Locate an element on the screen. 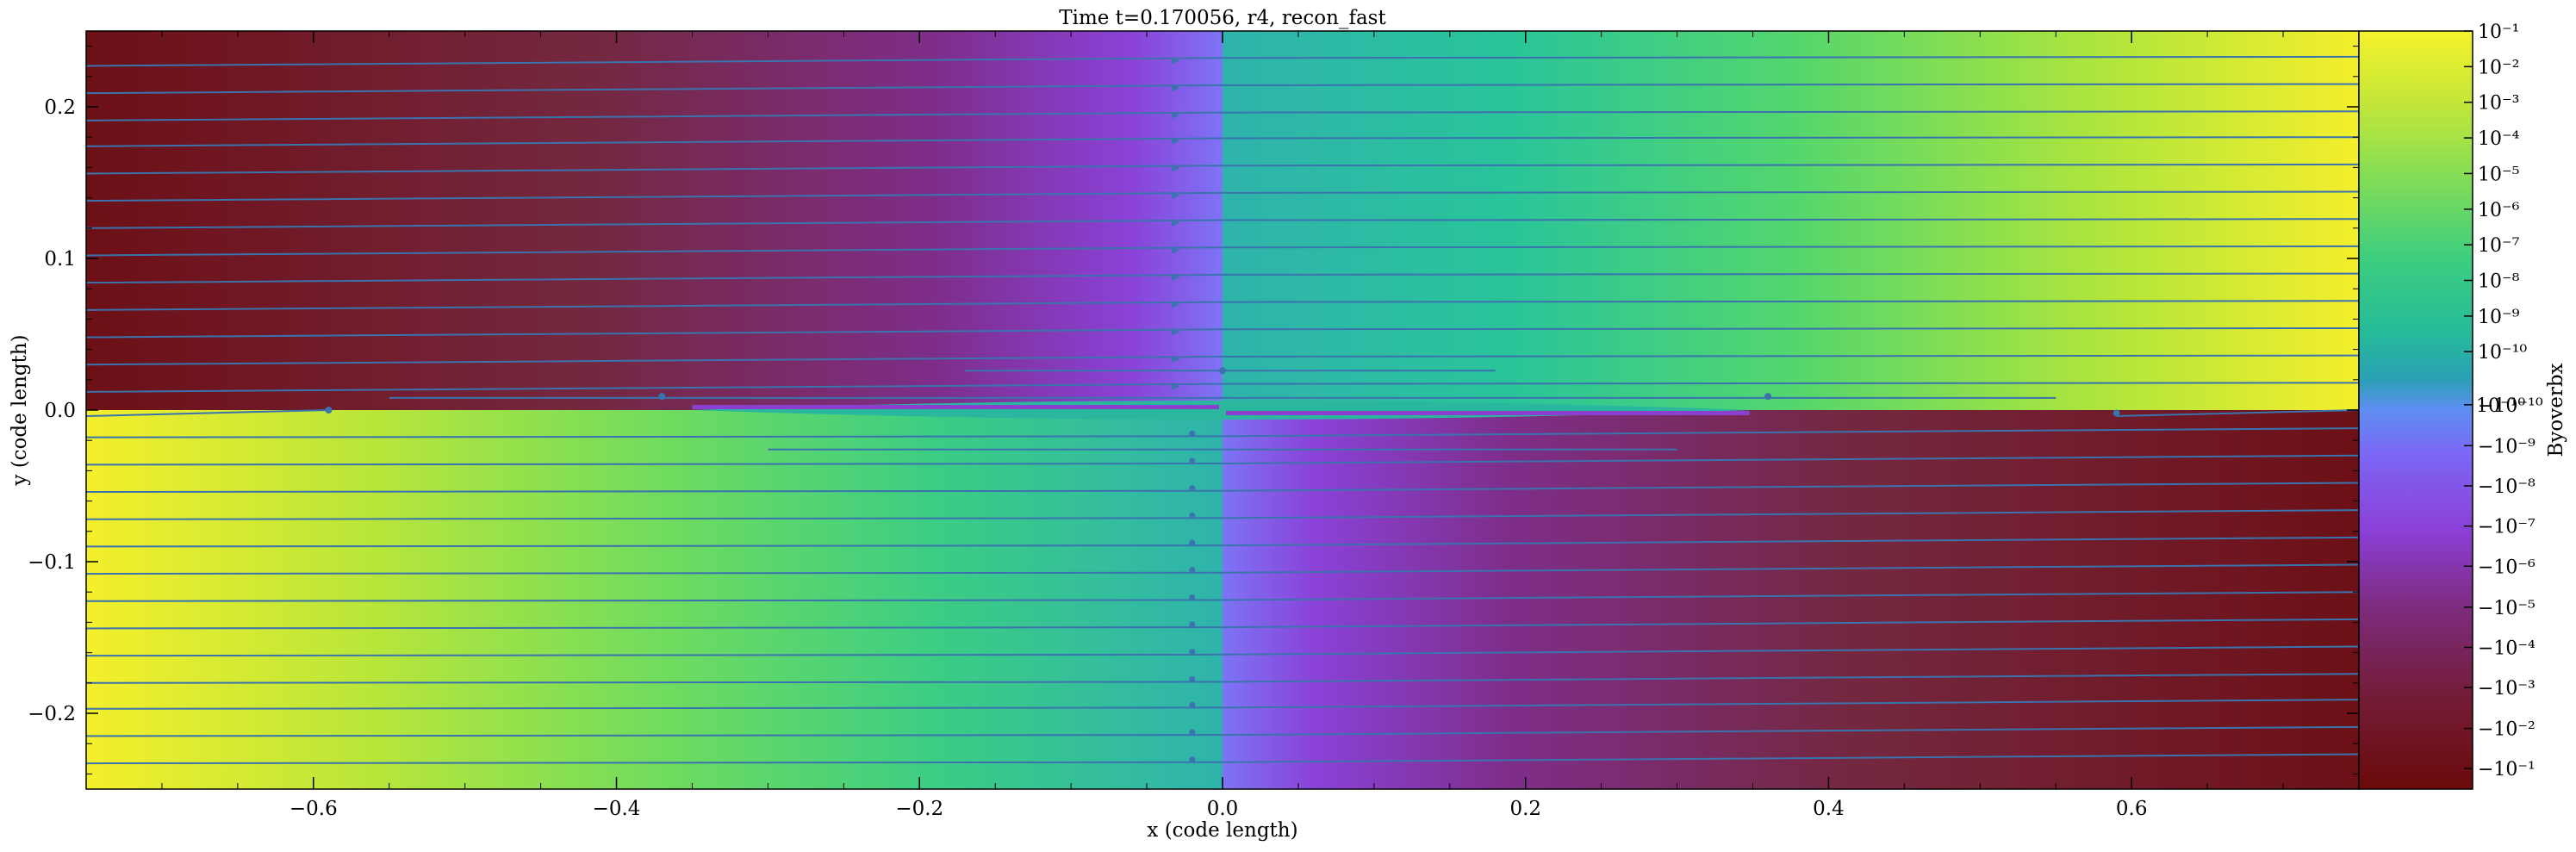 This screenshot has width=2576, height=852. current-sheet is located at coordinates (1223, 411).